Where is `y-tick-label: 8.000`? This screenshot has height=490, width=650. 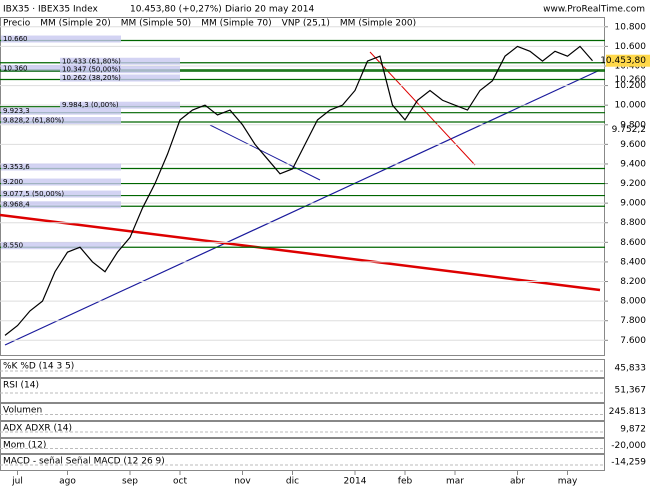 y-tick-label: 8.000 is located at coordinates (633, 302).